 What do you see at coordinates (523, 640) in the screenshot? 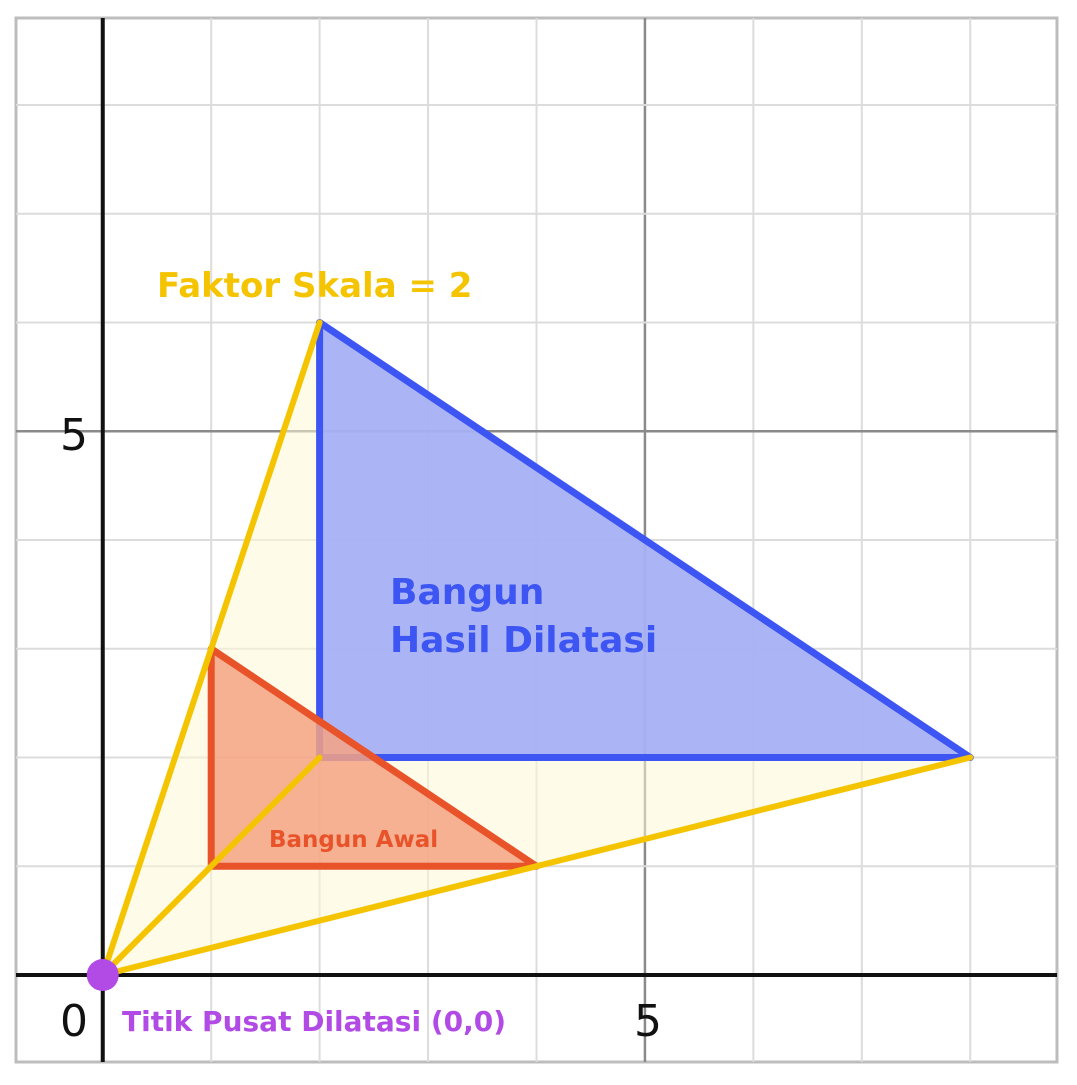
I see `dilated-shape-label-line2: Hasil Dilatasi` at bounding box center [523, 640].